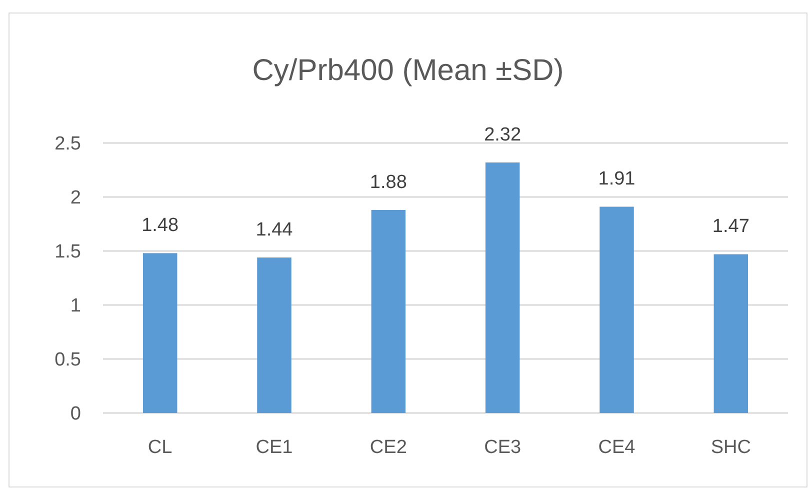  Describe the element at coordinates (67, 360) in the screenshot. I see `y-tick-label: 0.5` at that location.